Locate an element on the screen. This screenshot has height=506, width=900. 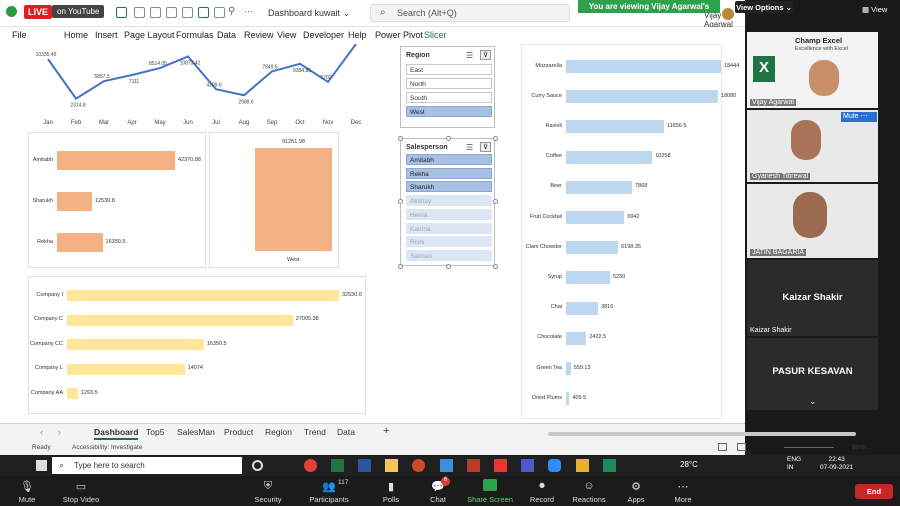
horizontal-scrollbar is located at coordinates (702, 434).